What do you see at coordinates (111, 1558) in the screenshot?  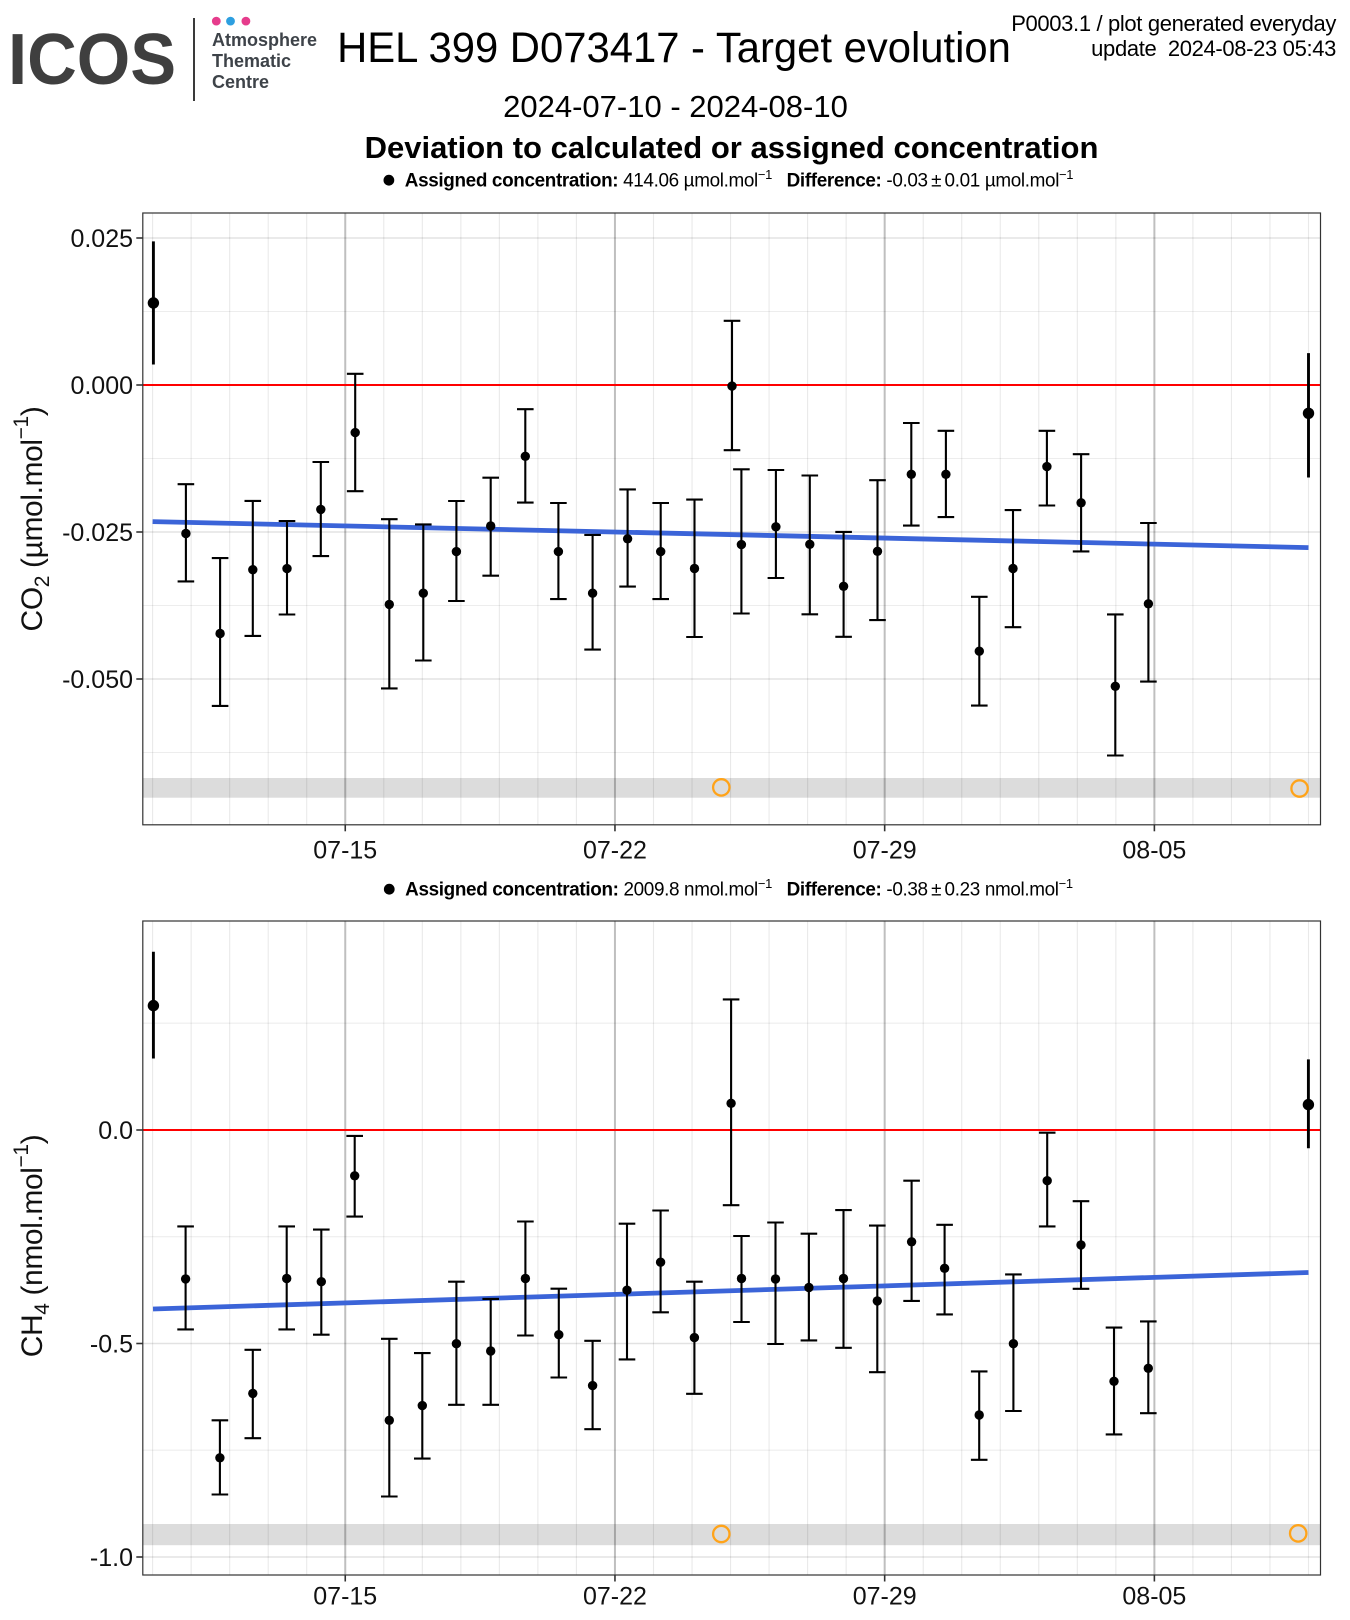 I see `svg-text: -1.0` at bounding box center [111, 1558].